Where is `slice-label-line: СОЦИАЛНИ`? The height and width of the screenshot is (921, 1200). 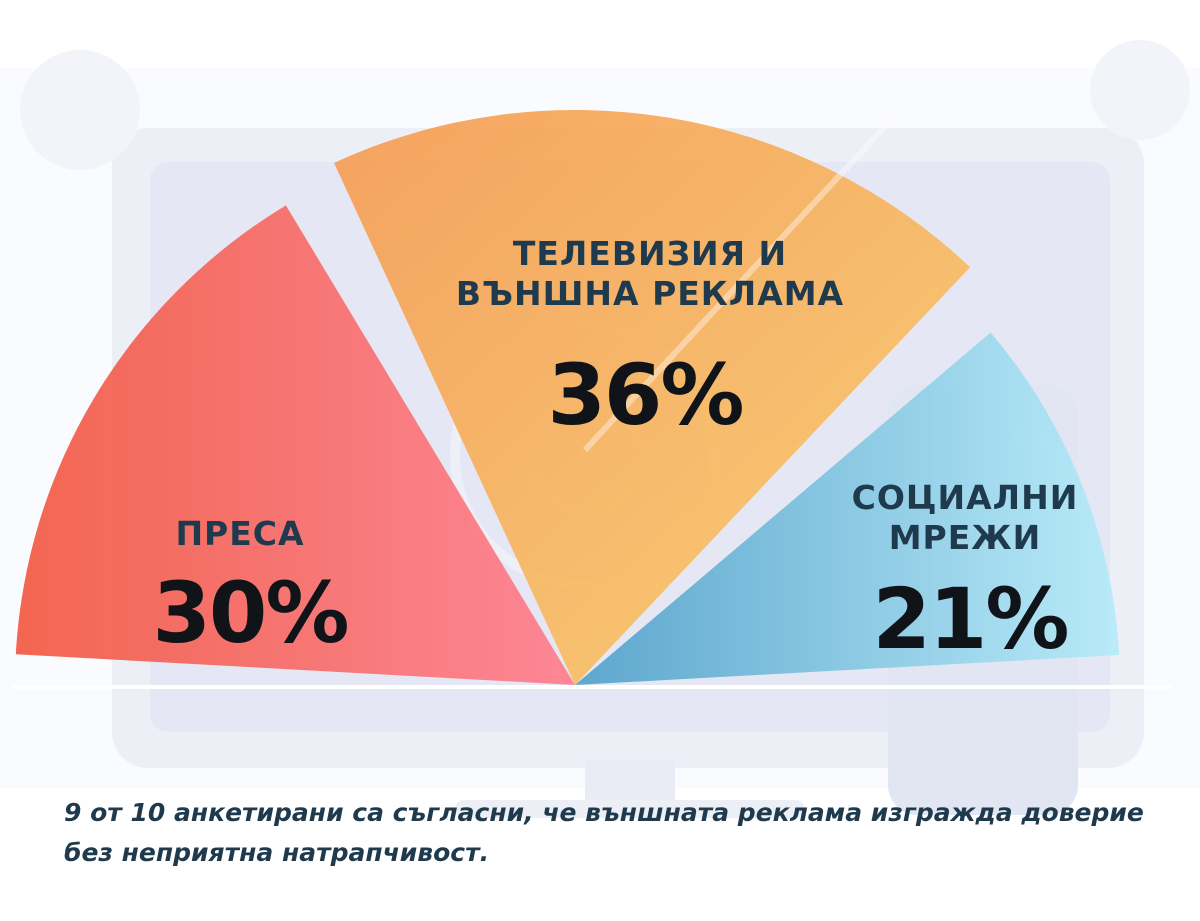 slice-label-line: СОЦИАЛНИ is located at coordinates (965, 497).